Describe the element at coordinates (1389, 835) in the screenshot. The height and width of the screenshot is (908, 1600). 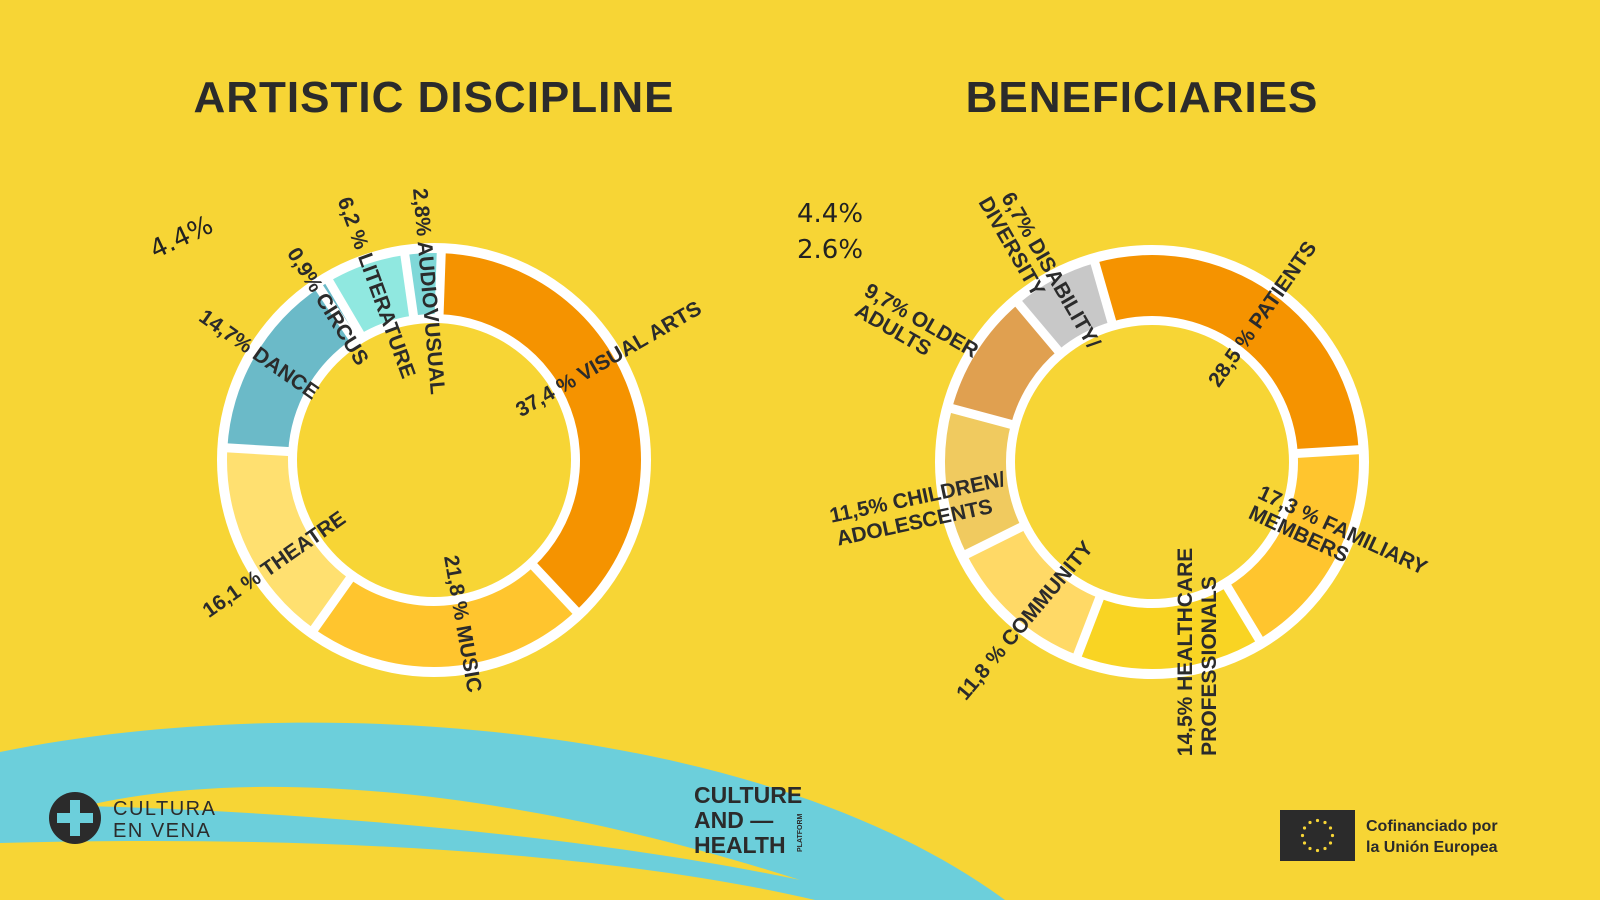
I see `logo-eu: Cofinanciado por la Unión Europea` at that location.